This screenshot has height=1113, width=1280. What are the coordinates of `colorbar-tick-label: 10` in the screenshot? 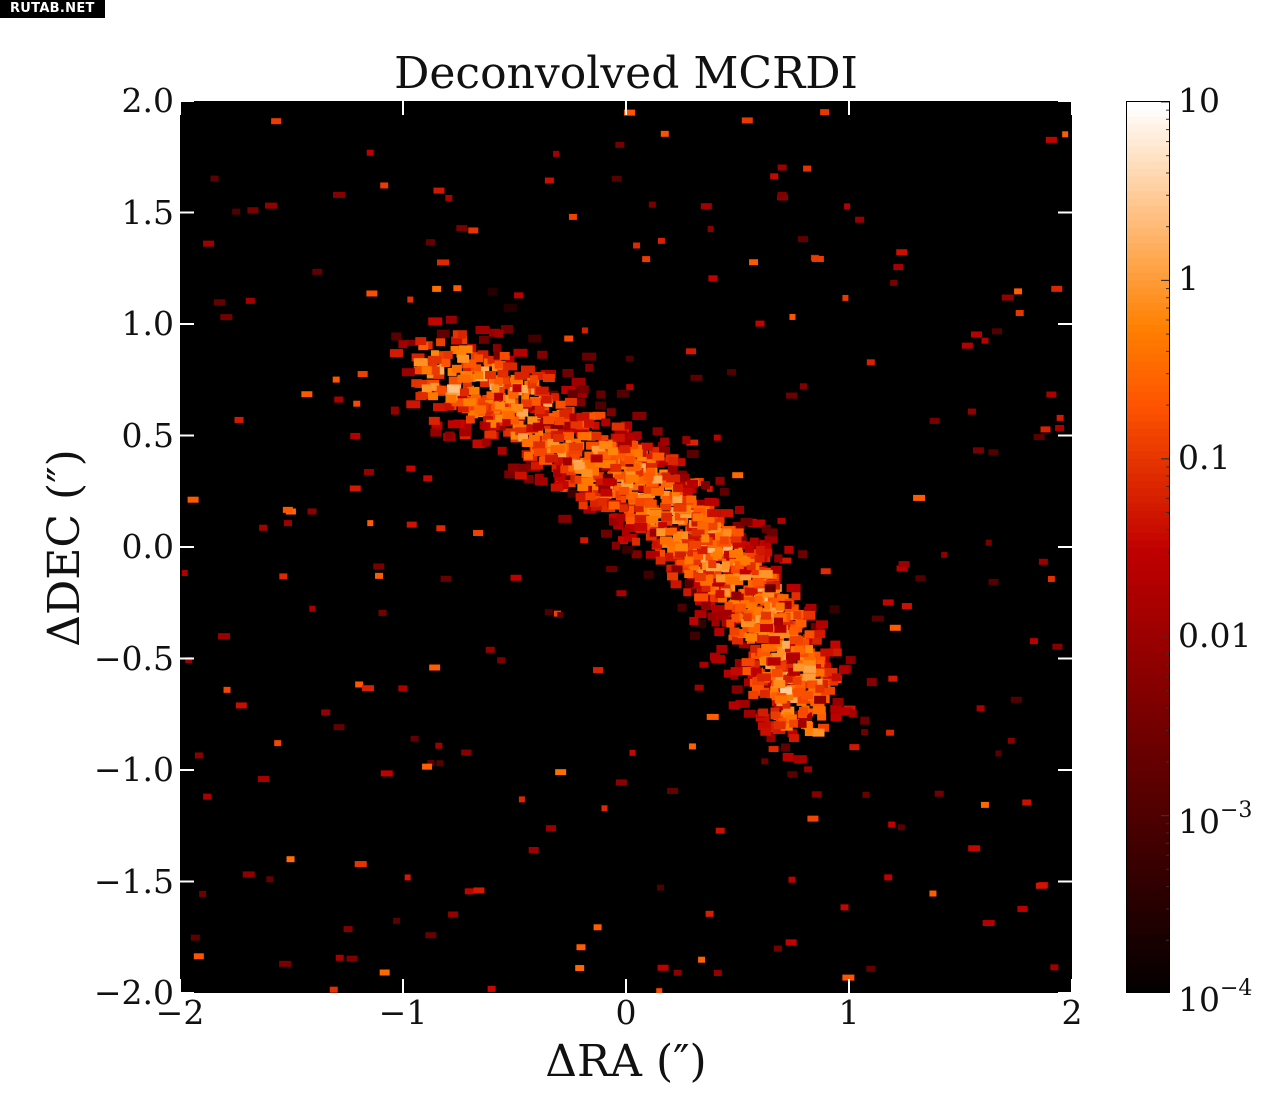 It's located at (1199, 100).